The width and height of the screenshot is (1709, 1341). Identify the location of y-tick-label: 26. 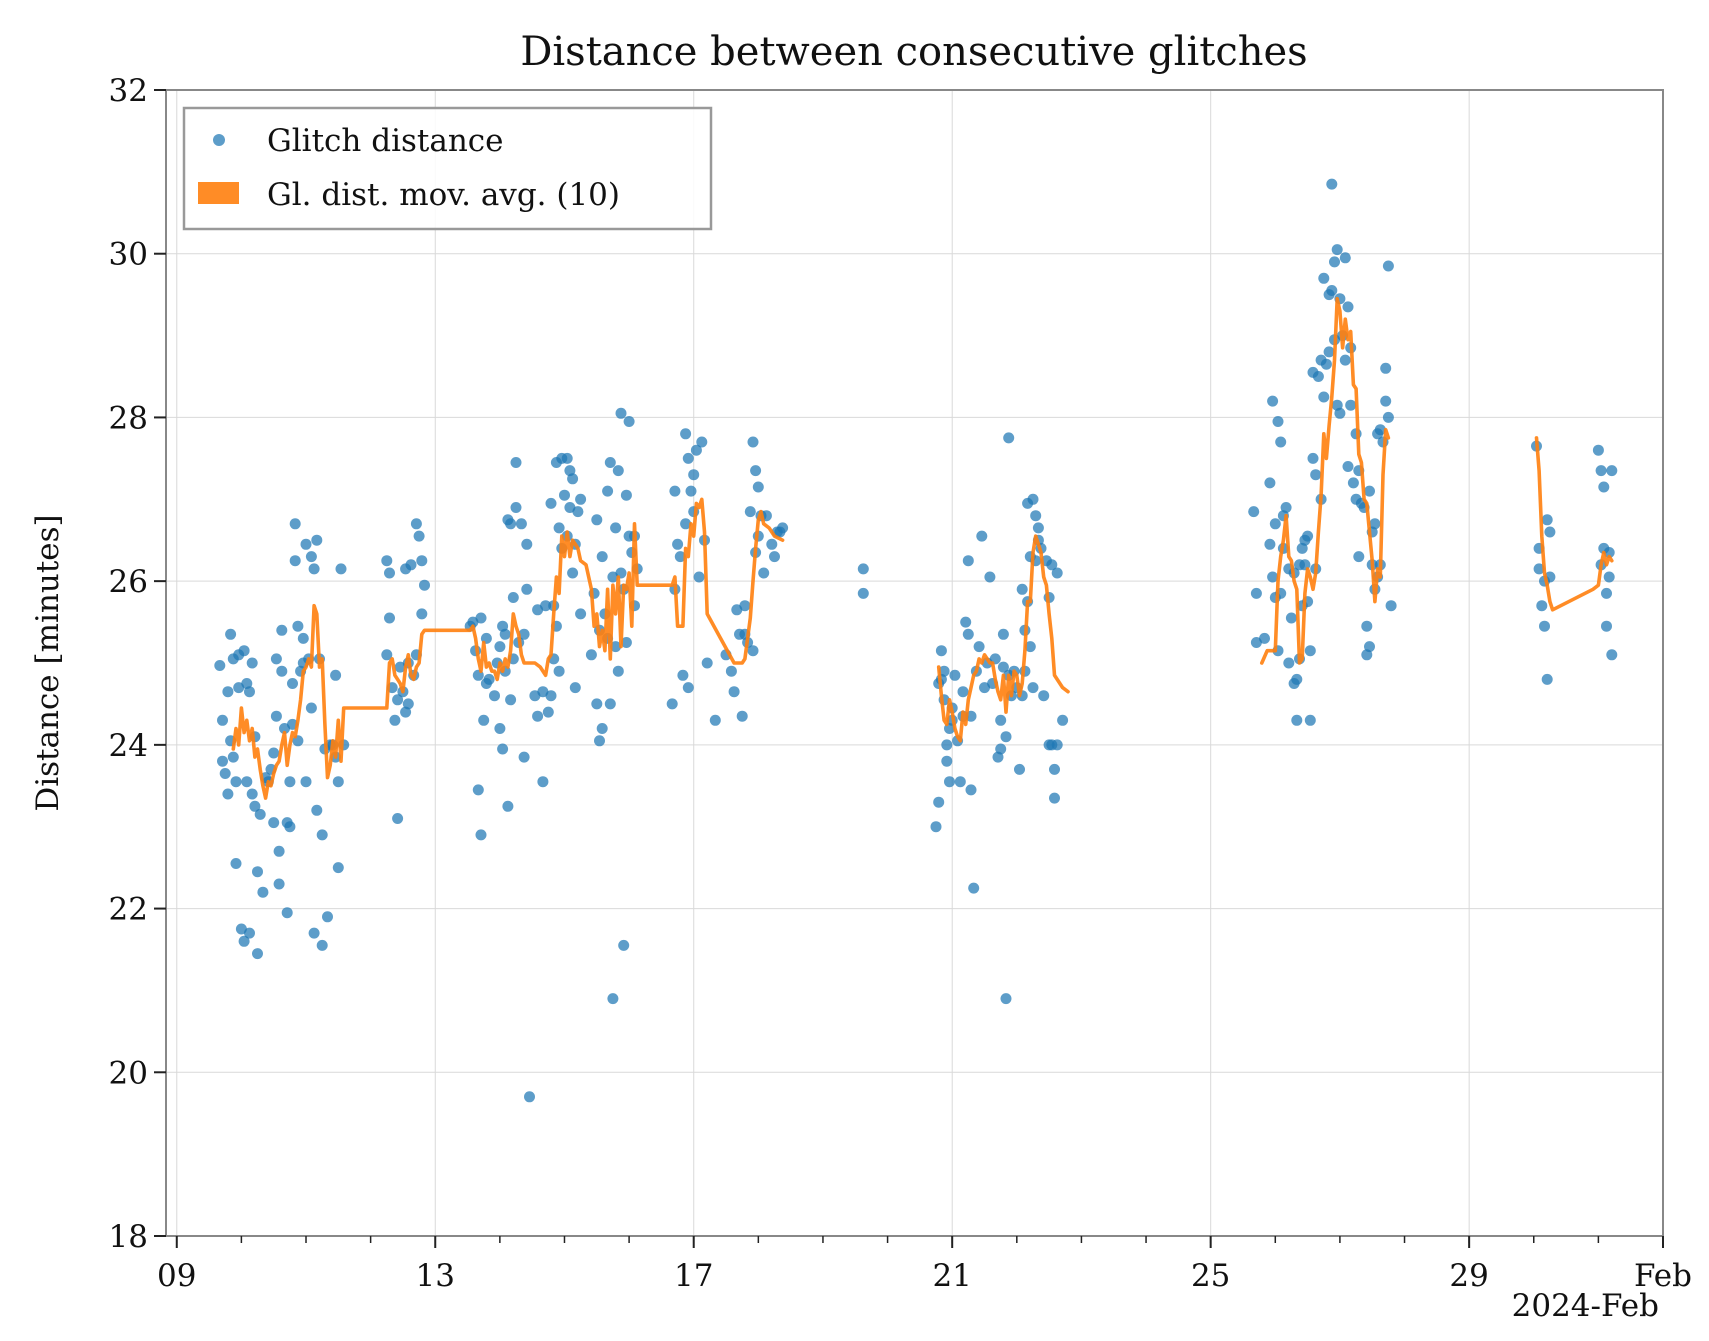
(128, 582).